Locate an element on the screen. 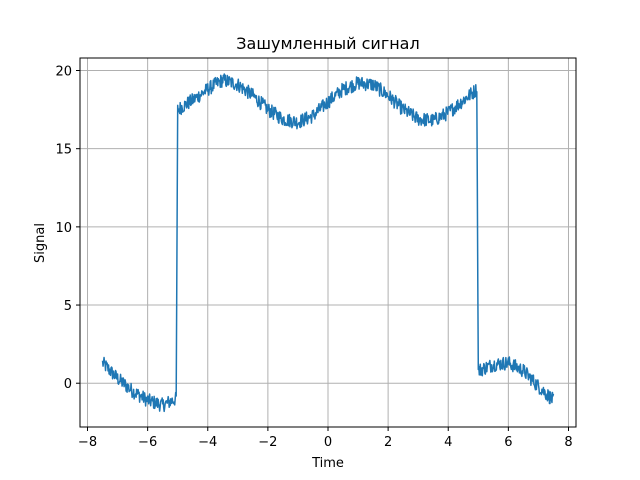  chart-title: Зашумленный сигнал is located at coordinates (327, 43).